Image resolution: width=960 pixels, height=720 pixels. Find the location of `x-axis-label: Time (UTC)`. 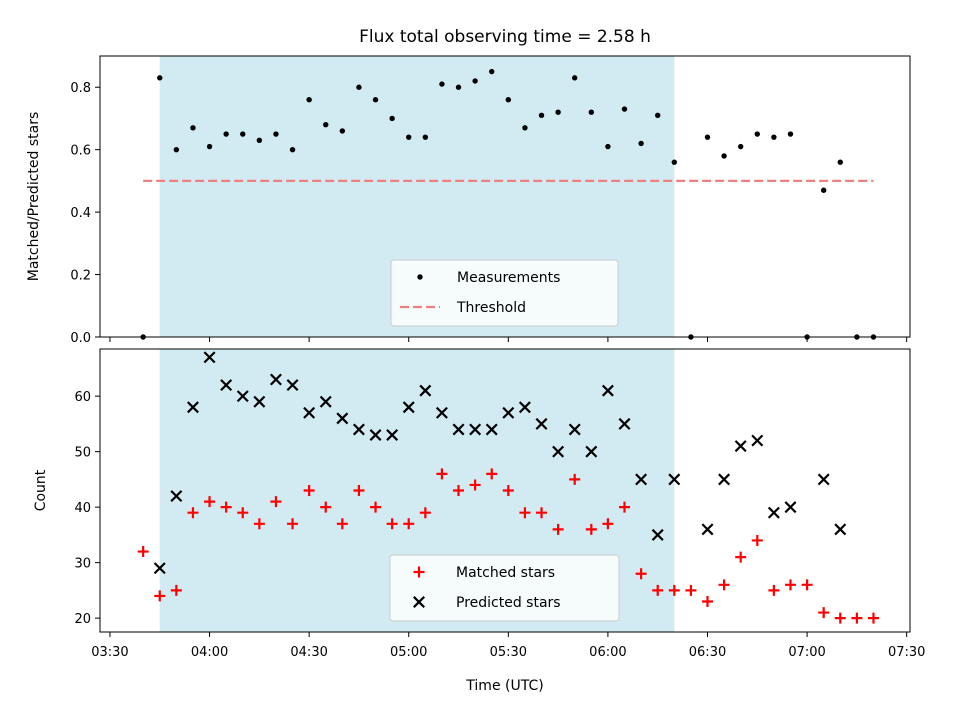

x-axis-label: Time (UTC) is located at coordinates (504, 686).